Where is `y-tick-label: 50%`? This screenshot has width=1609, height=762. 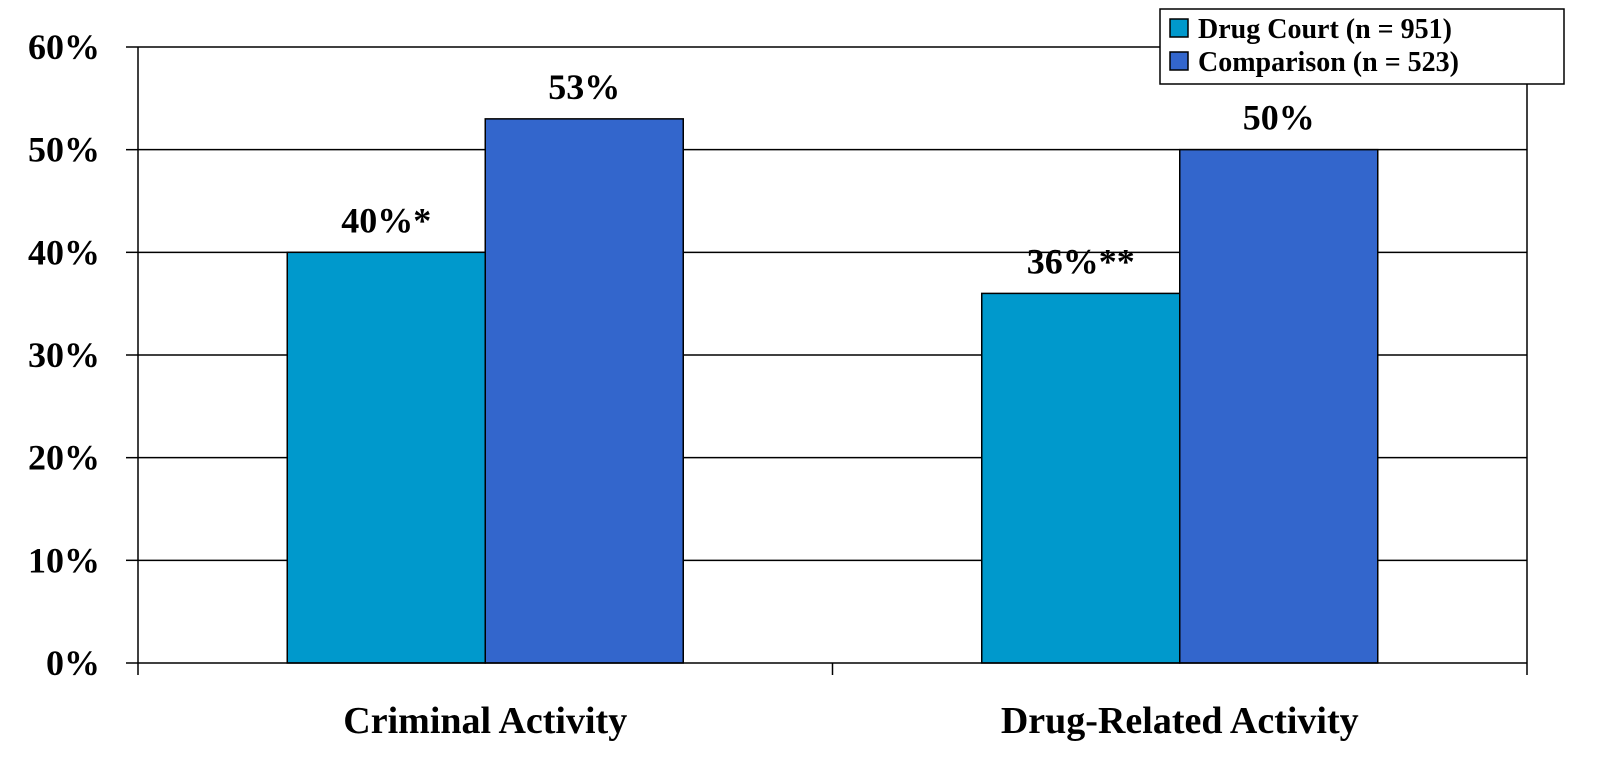
y-tick-label: 50% is located at coordinates (64, 150).